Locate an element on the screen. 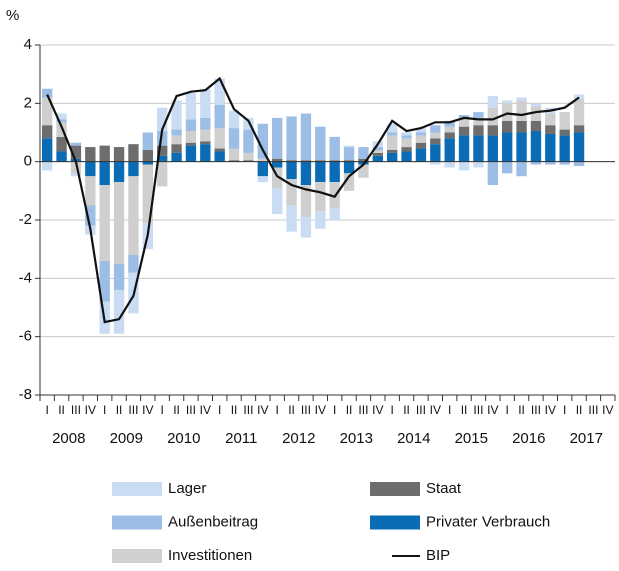 The height and width of the screenshot is (571, 619). y-tick-label: -2 is located at coordinates (25, 219).